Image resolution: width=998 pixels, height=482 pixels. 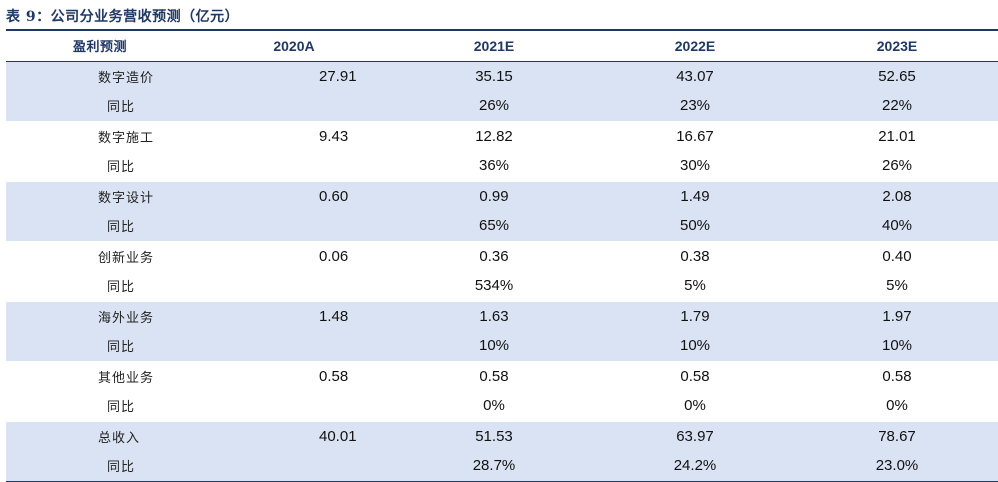 What do you see at coordinates (126, 138) in the screenshot?
I see `segment-name: 数字施工` at bounding box center [126, 138].